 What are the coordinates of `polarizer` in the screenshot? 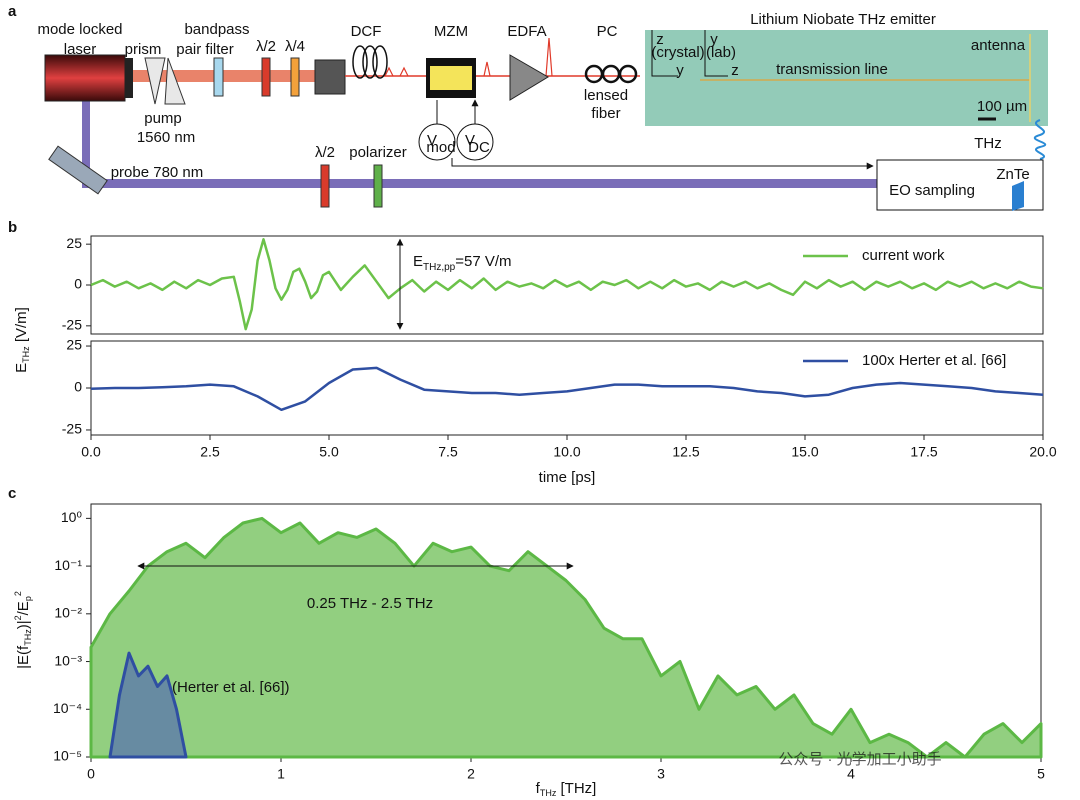 It's located at (378, 186).